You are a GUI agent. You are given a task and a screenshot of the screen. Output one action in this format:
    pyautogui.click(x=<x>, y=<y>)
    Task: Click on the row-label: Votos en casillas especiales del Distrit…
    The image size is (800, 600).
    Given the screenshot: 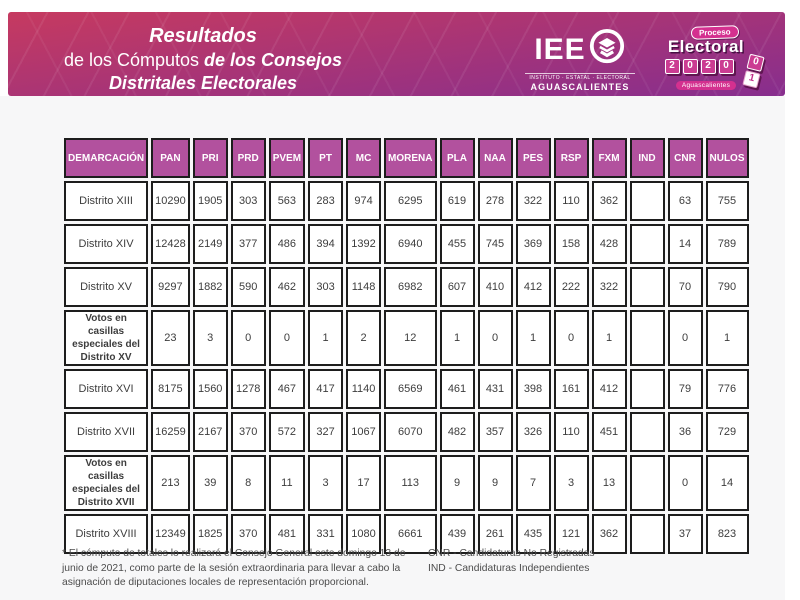 What is the action you would take?
    pyautogui.click(x=106, y=338)
    